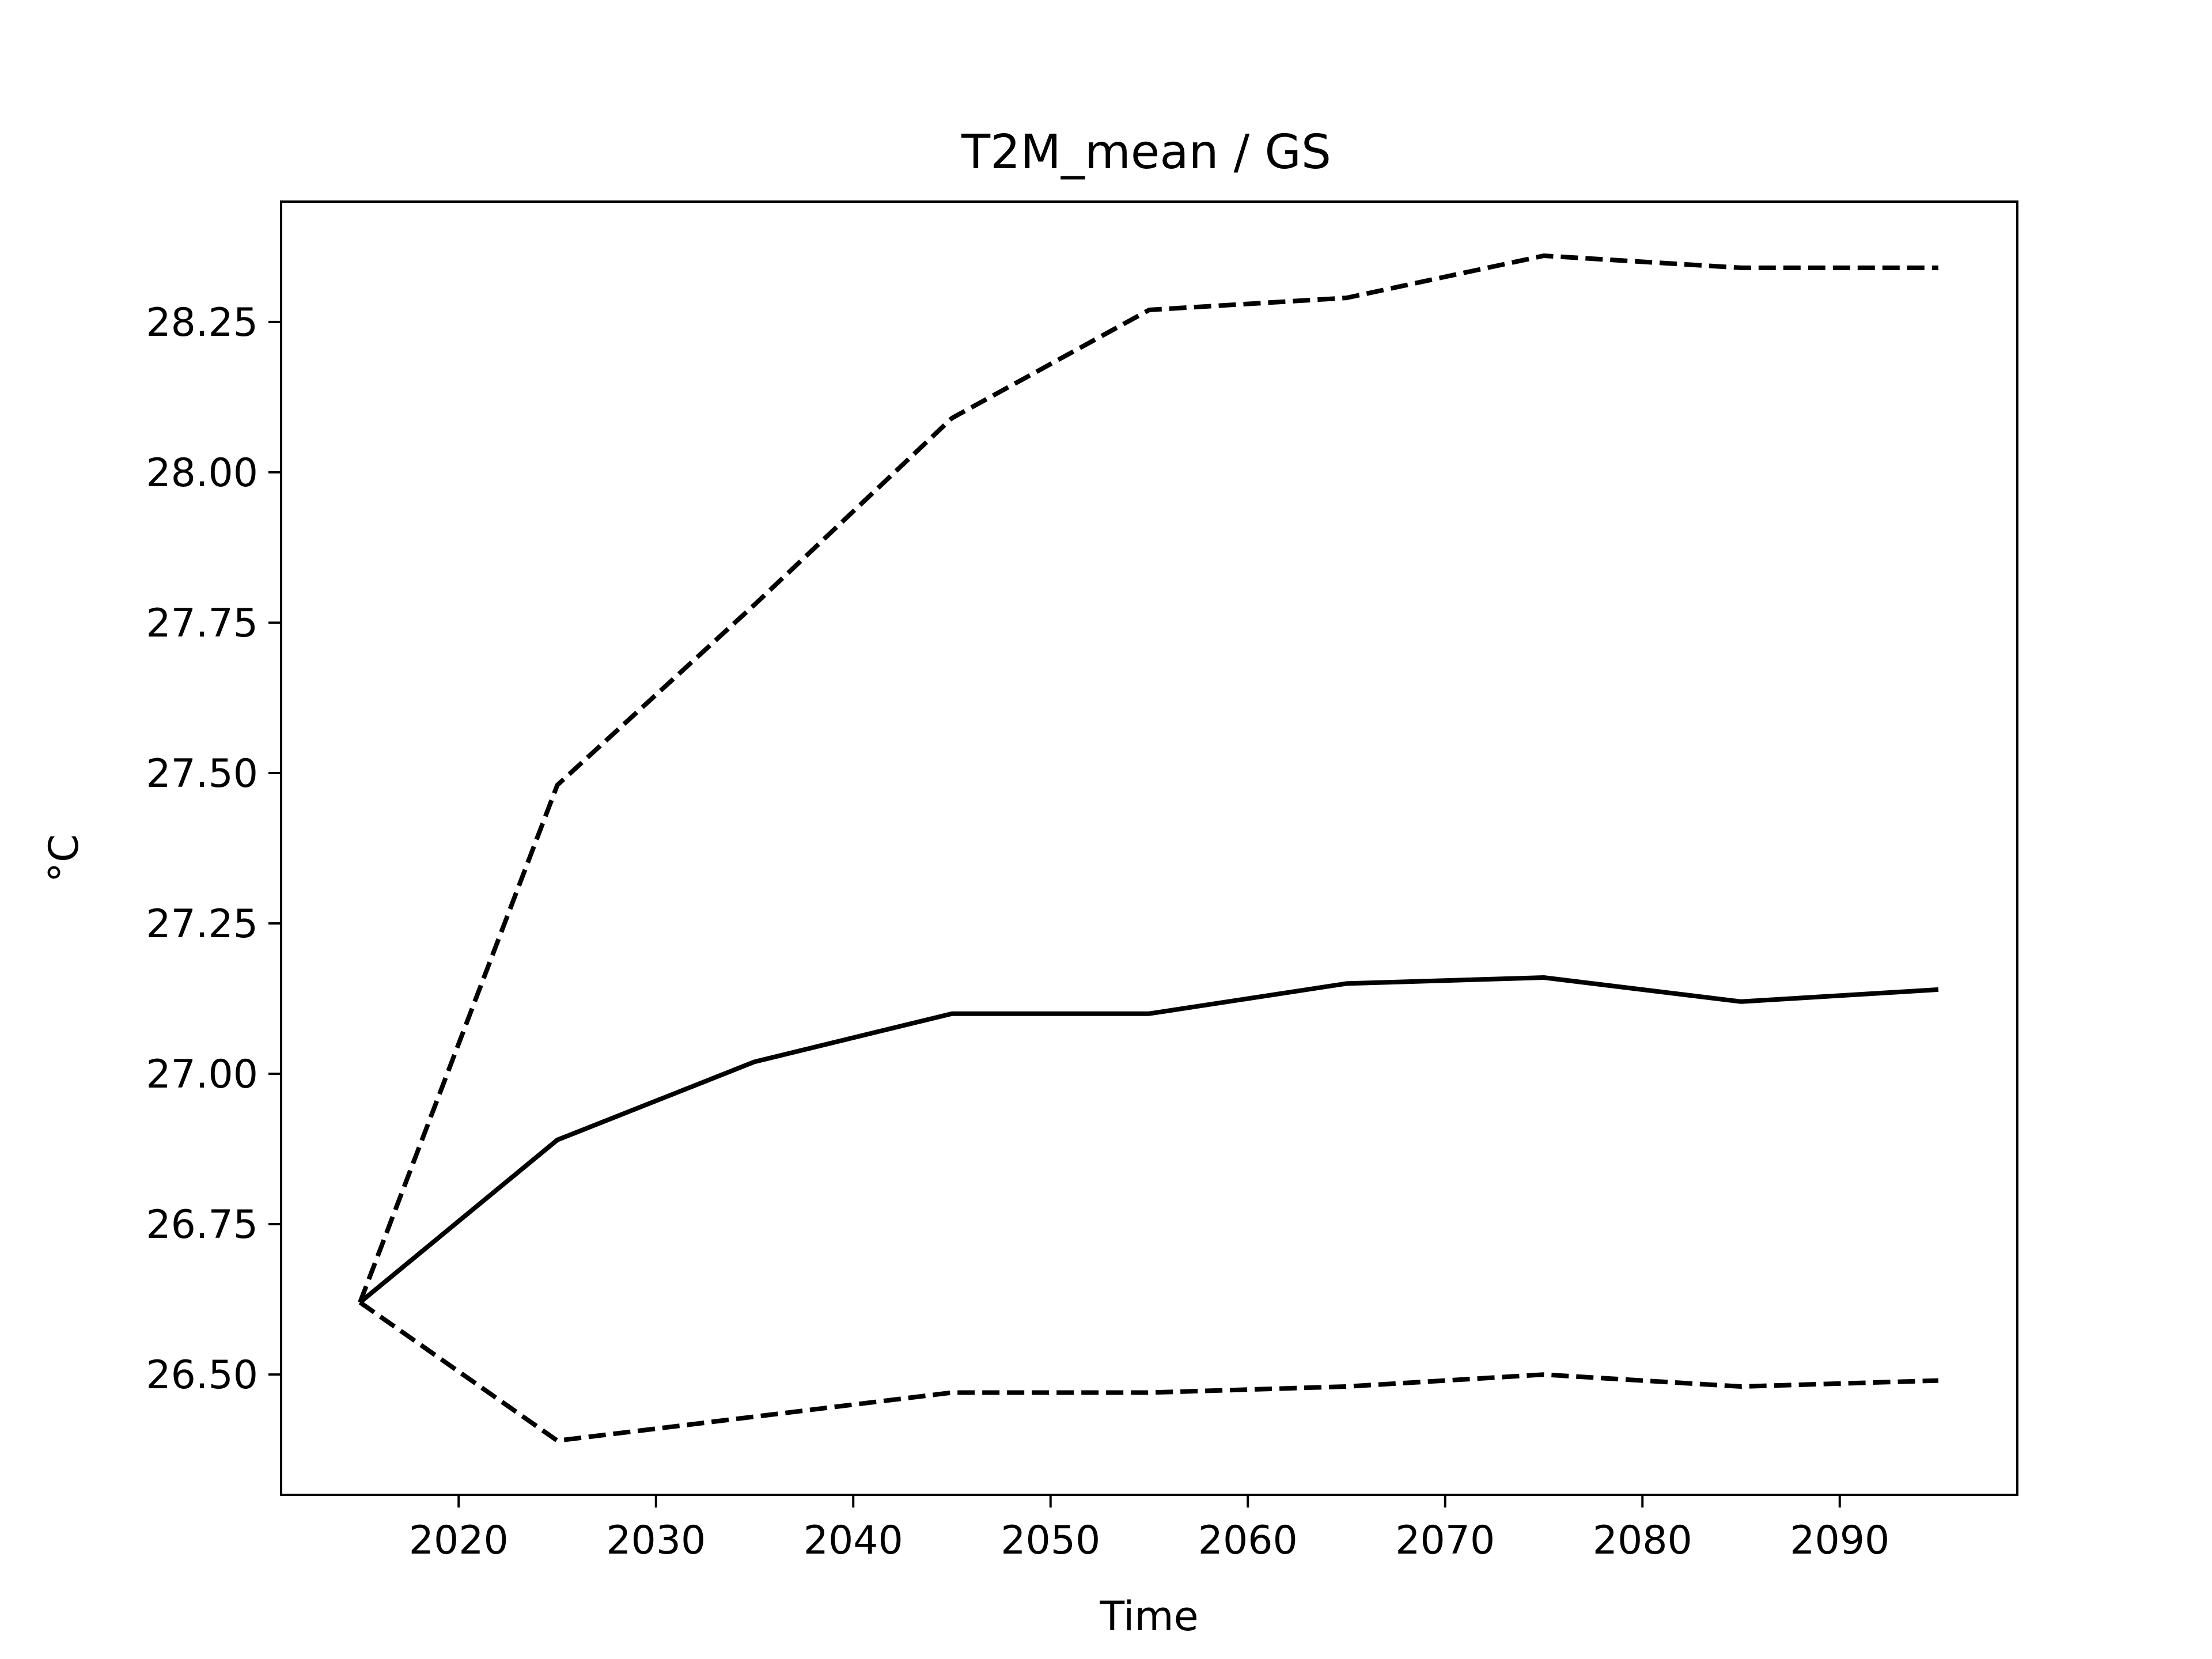 This screenshot has height=1659, width=2212. Describe the element at coordinates (1146, 152) in the screenshot. I see `chart-title: T2M_mean / GS` at that location.